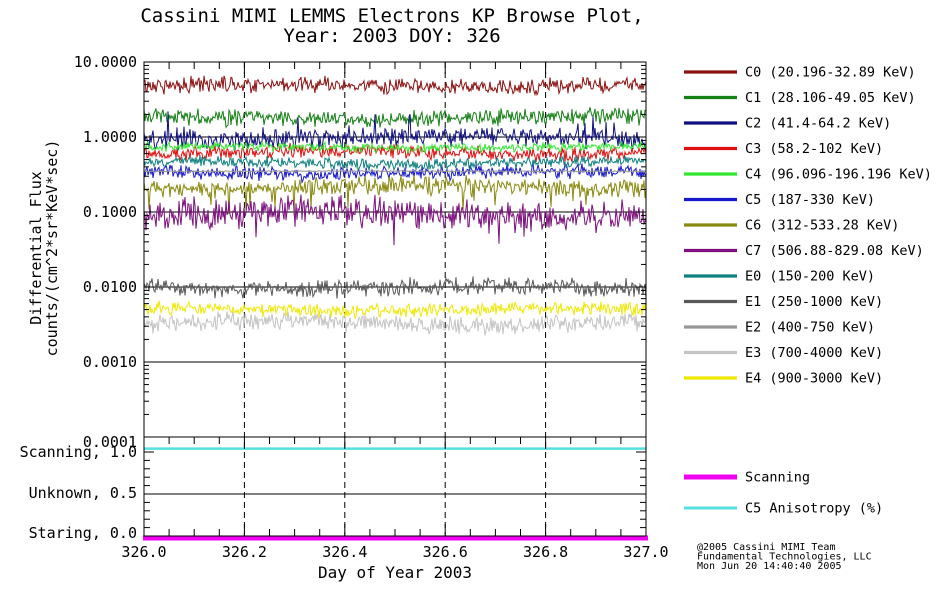 Image resolution: width=950 pixels, height=600 pixels. Describe the element at coordinates (810, 277) in the screenshot. I see `legend-label-E0: E0 (150-200 KeV)` at that location.